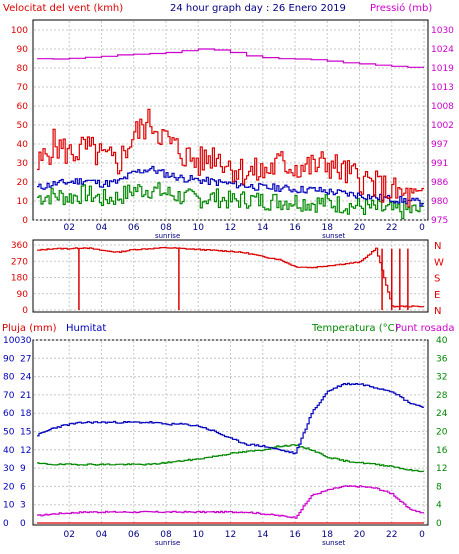 This screenshot has height=554, width=459. What do you see at coordinates (441, 469) in the screenshot?
I see `temperature-tick-label: 12` at bounding box center [441, 469].